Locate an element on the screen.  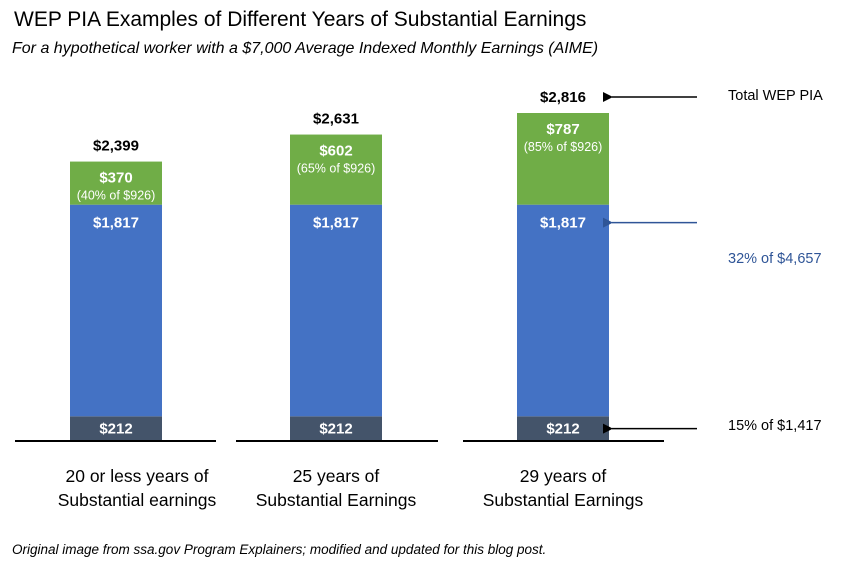
bar-label-1-tier1: $212 is located at coordinates (115, 429).